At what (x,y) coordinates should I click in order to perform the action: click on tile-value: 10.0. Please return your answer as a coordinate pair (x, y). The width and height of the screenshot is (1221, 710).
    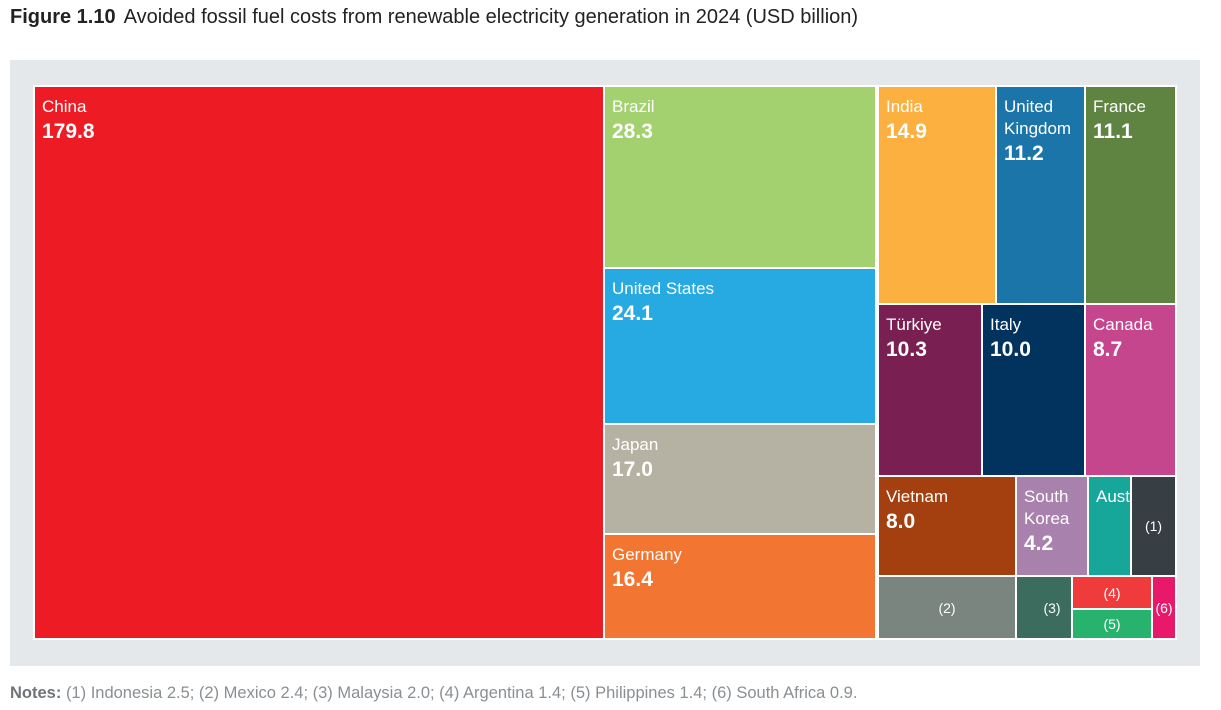
    Looking at the image, I should click on (1010, 349).